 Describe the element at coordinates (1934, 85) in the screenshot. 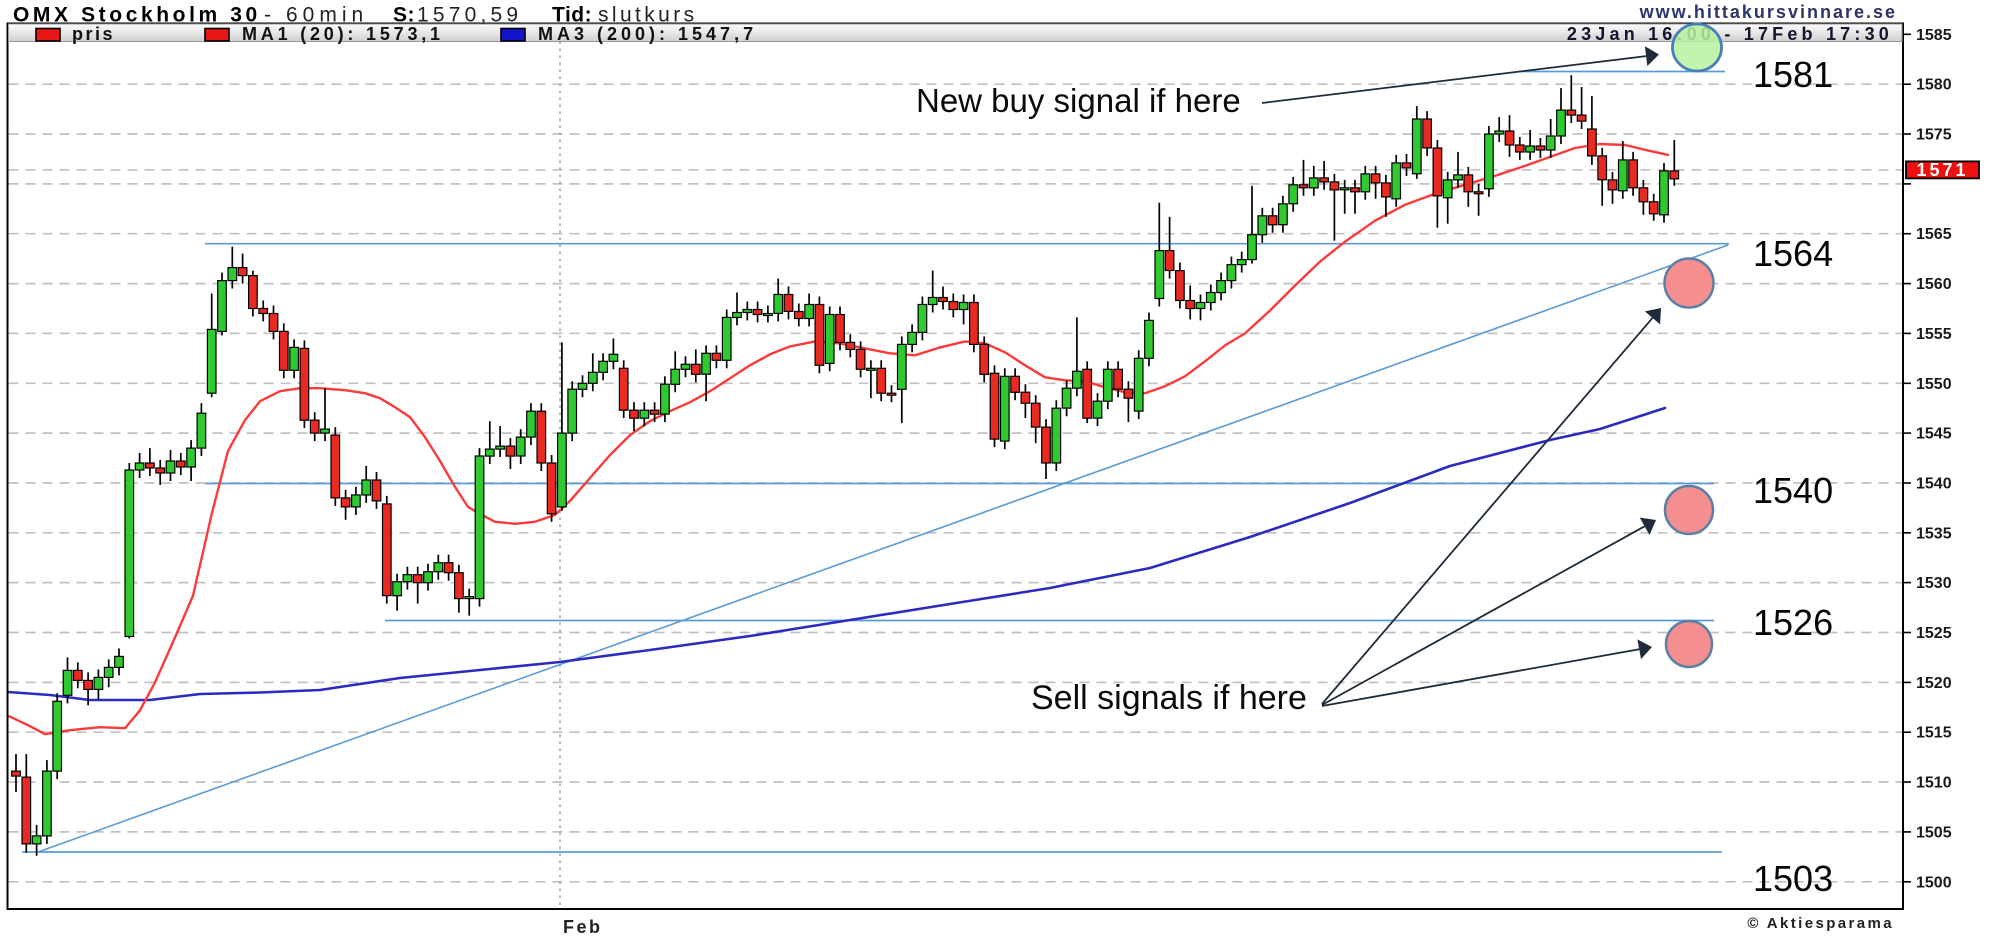

I see `svg-text: 1580` at that location.